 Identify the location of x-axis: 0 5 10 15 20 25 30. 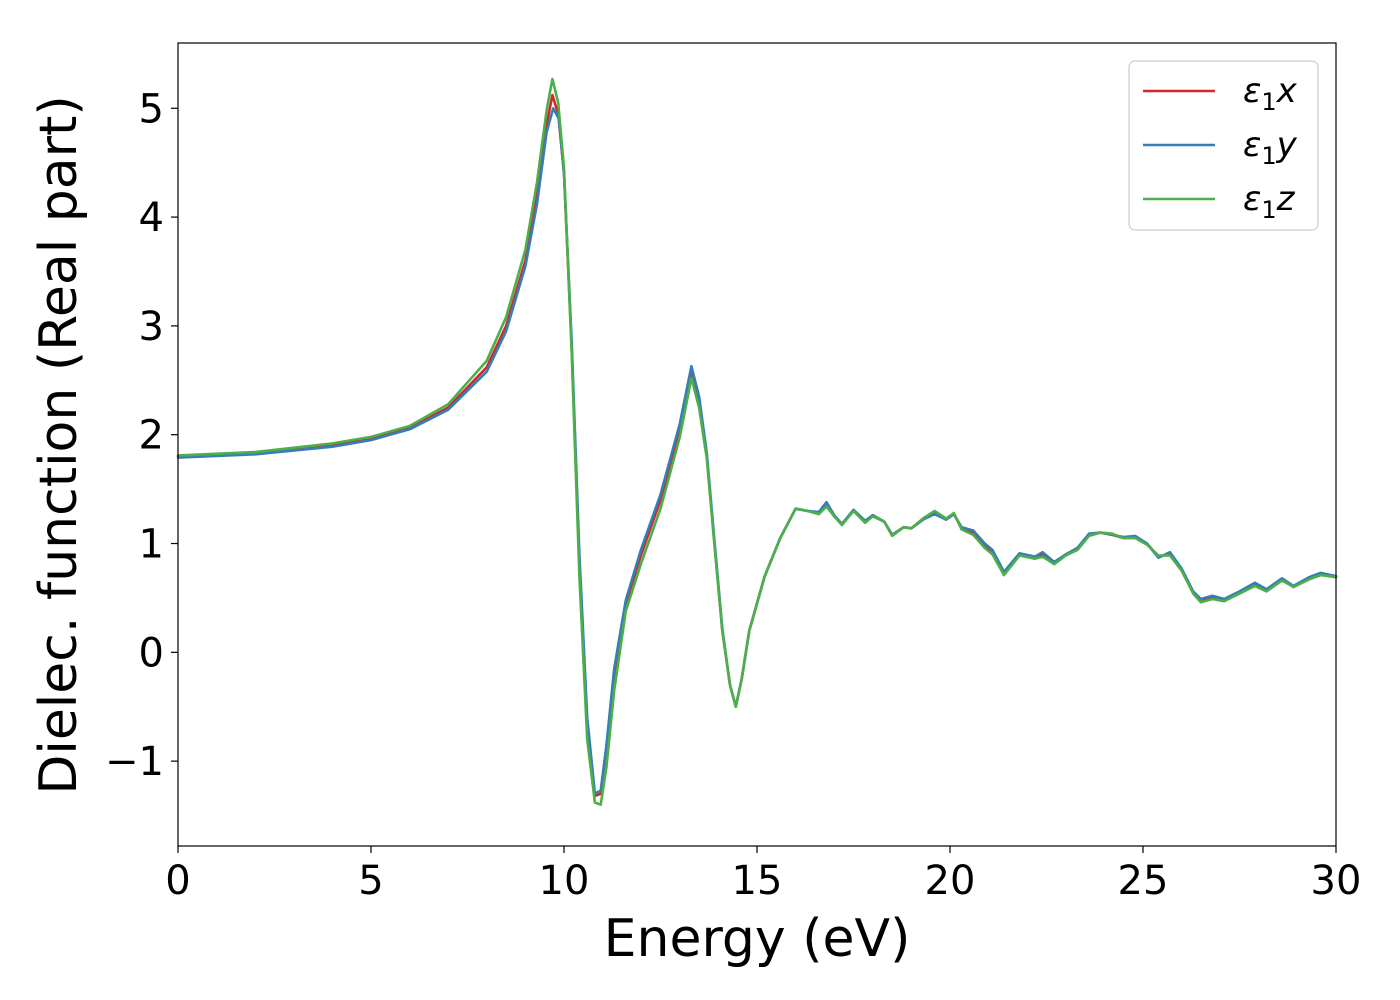
(763, 875).